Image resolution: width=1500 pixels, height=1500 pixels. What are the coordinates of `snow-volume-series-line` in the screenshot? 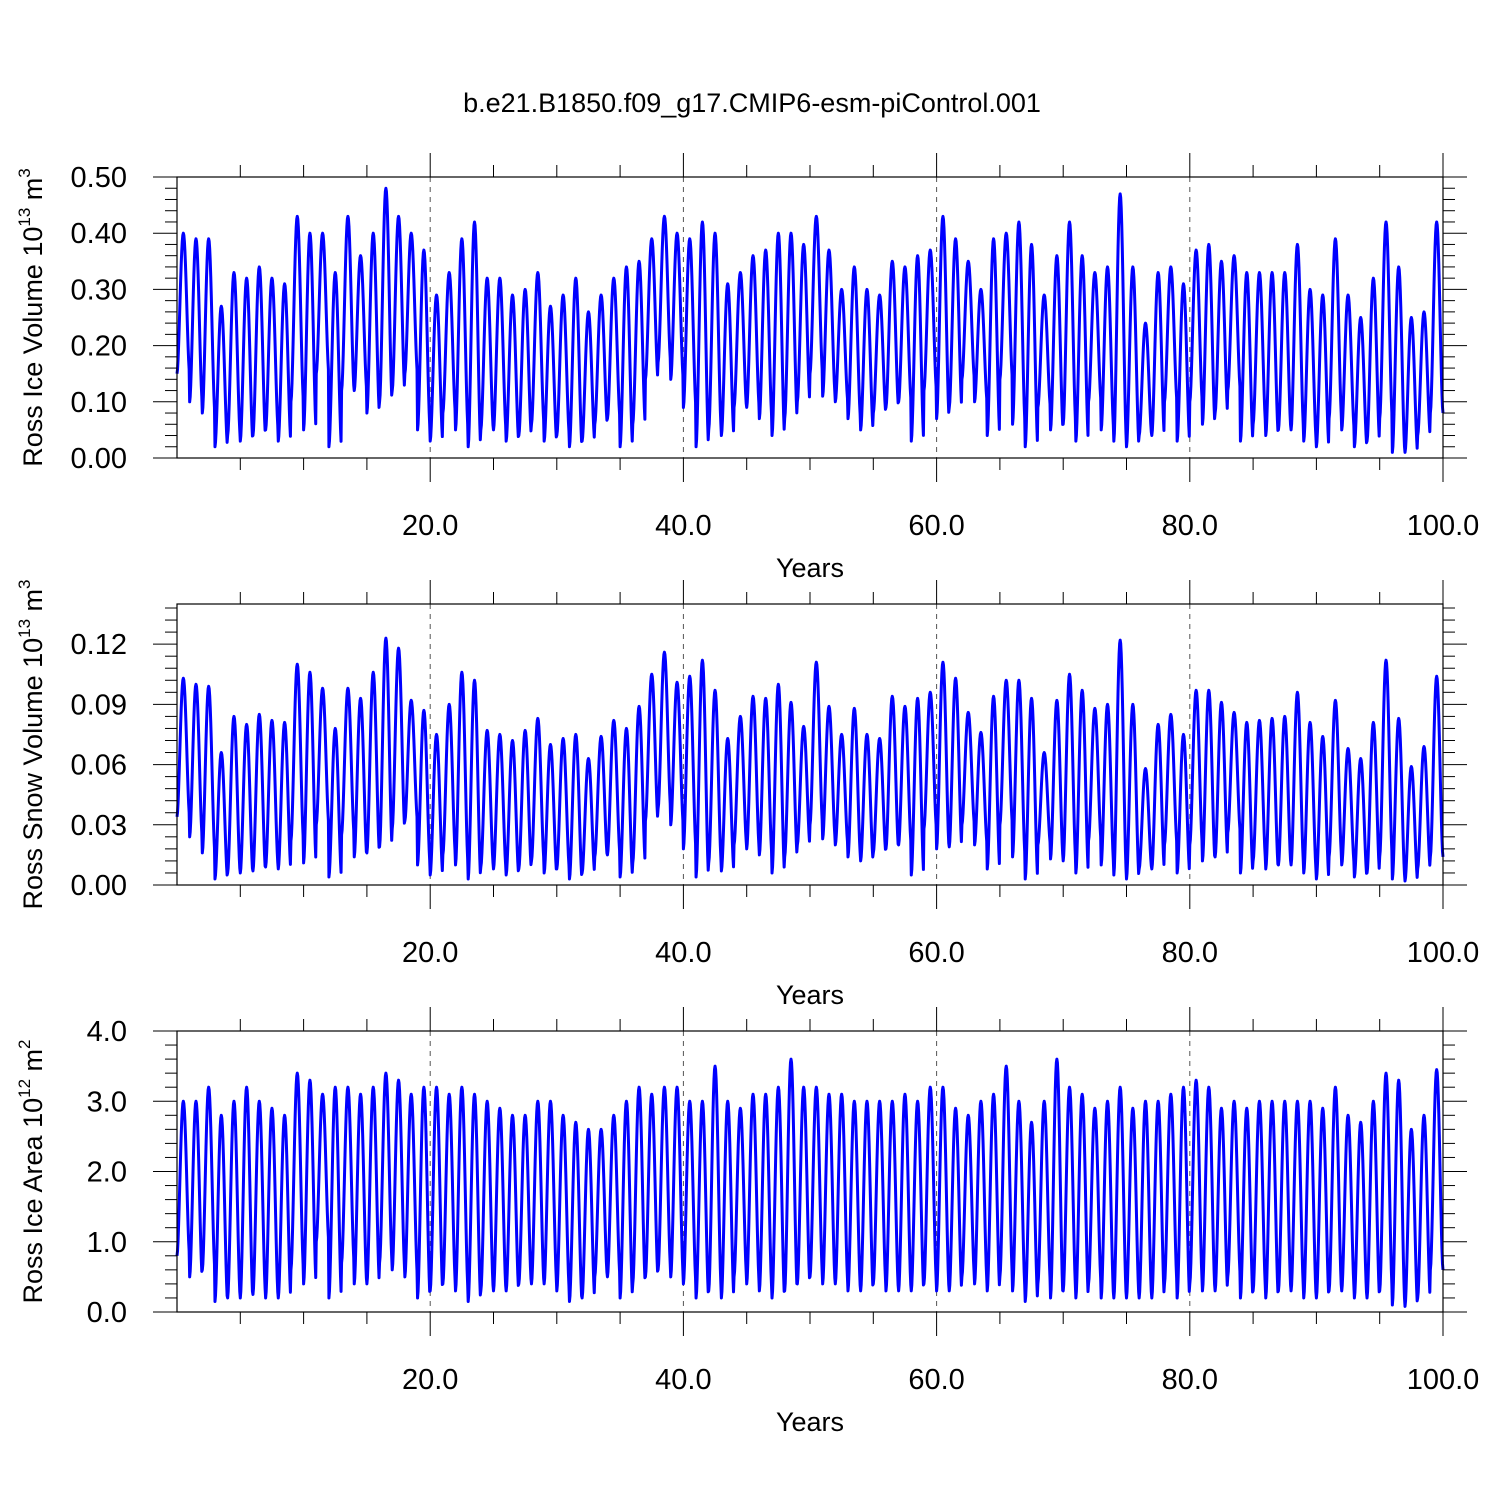 It's located at (810, 759).